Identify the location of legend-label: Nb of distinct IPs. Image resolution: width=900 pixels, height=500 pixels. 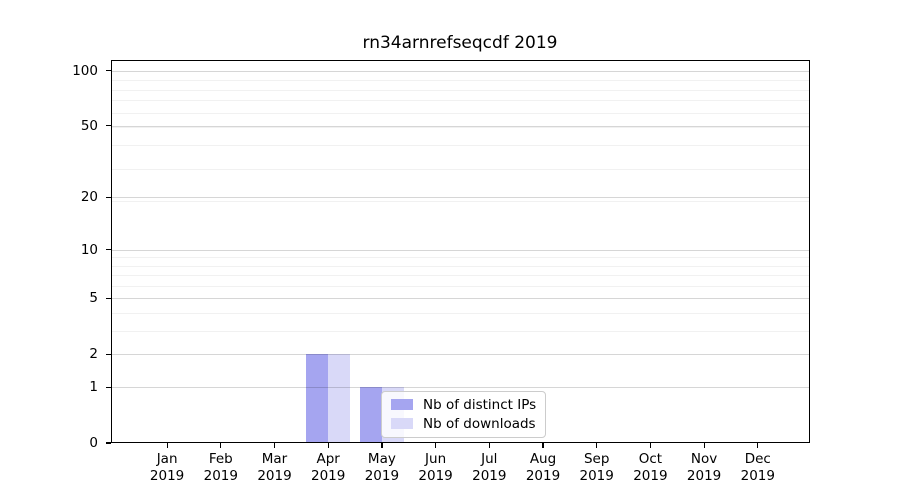
(480, 404).